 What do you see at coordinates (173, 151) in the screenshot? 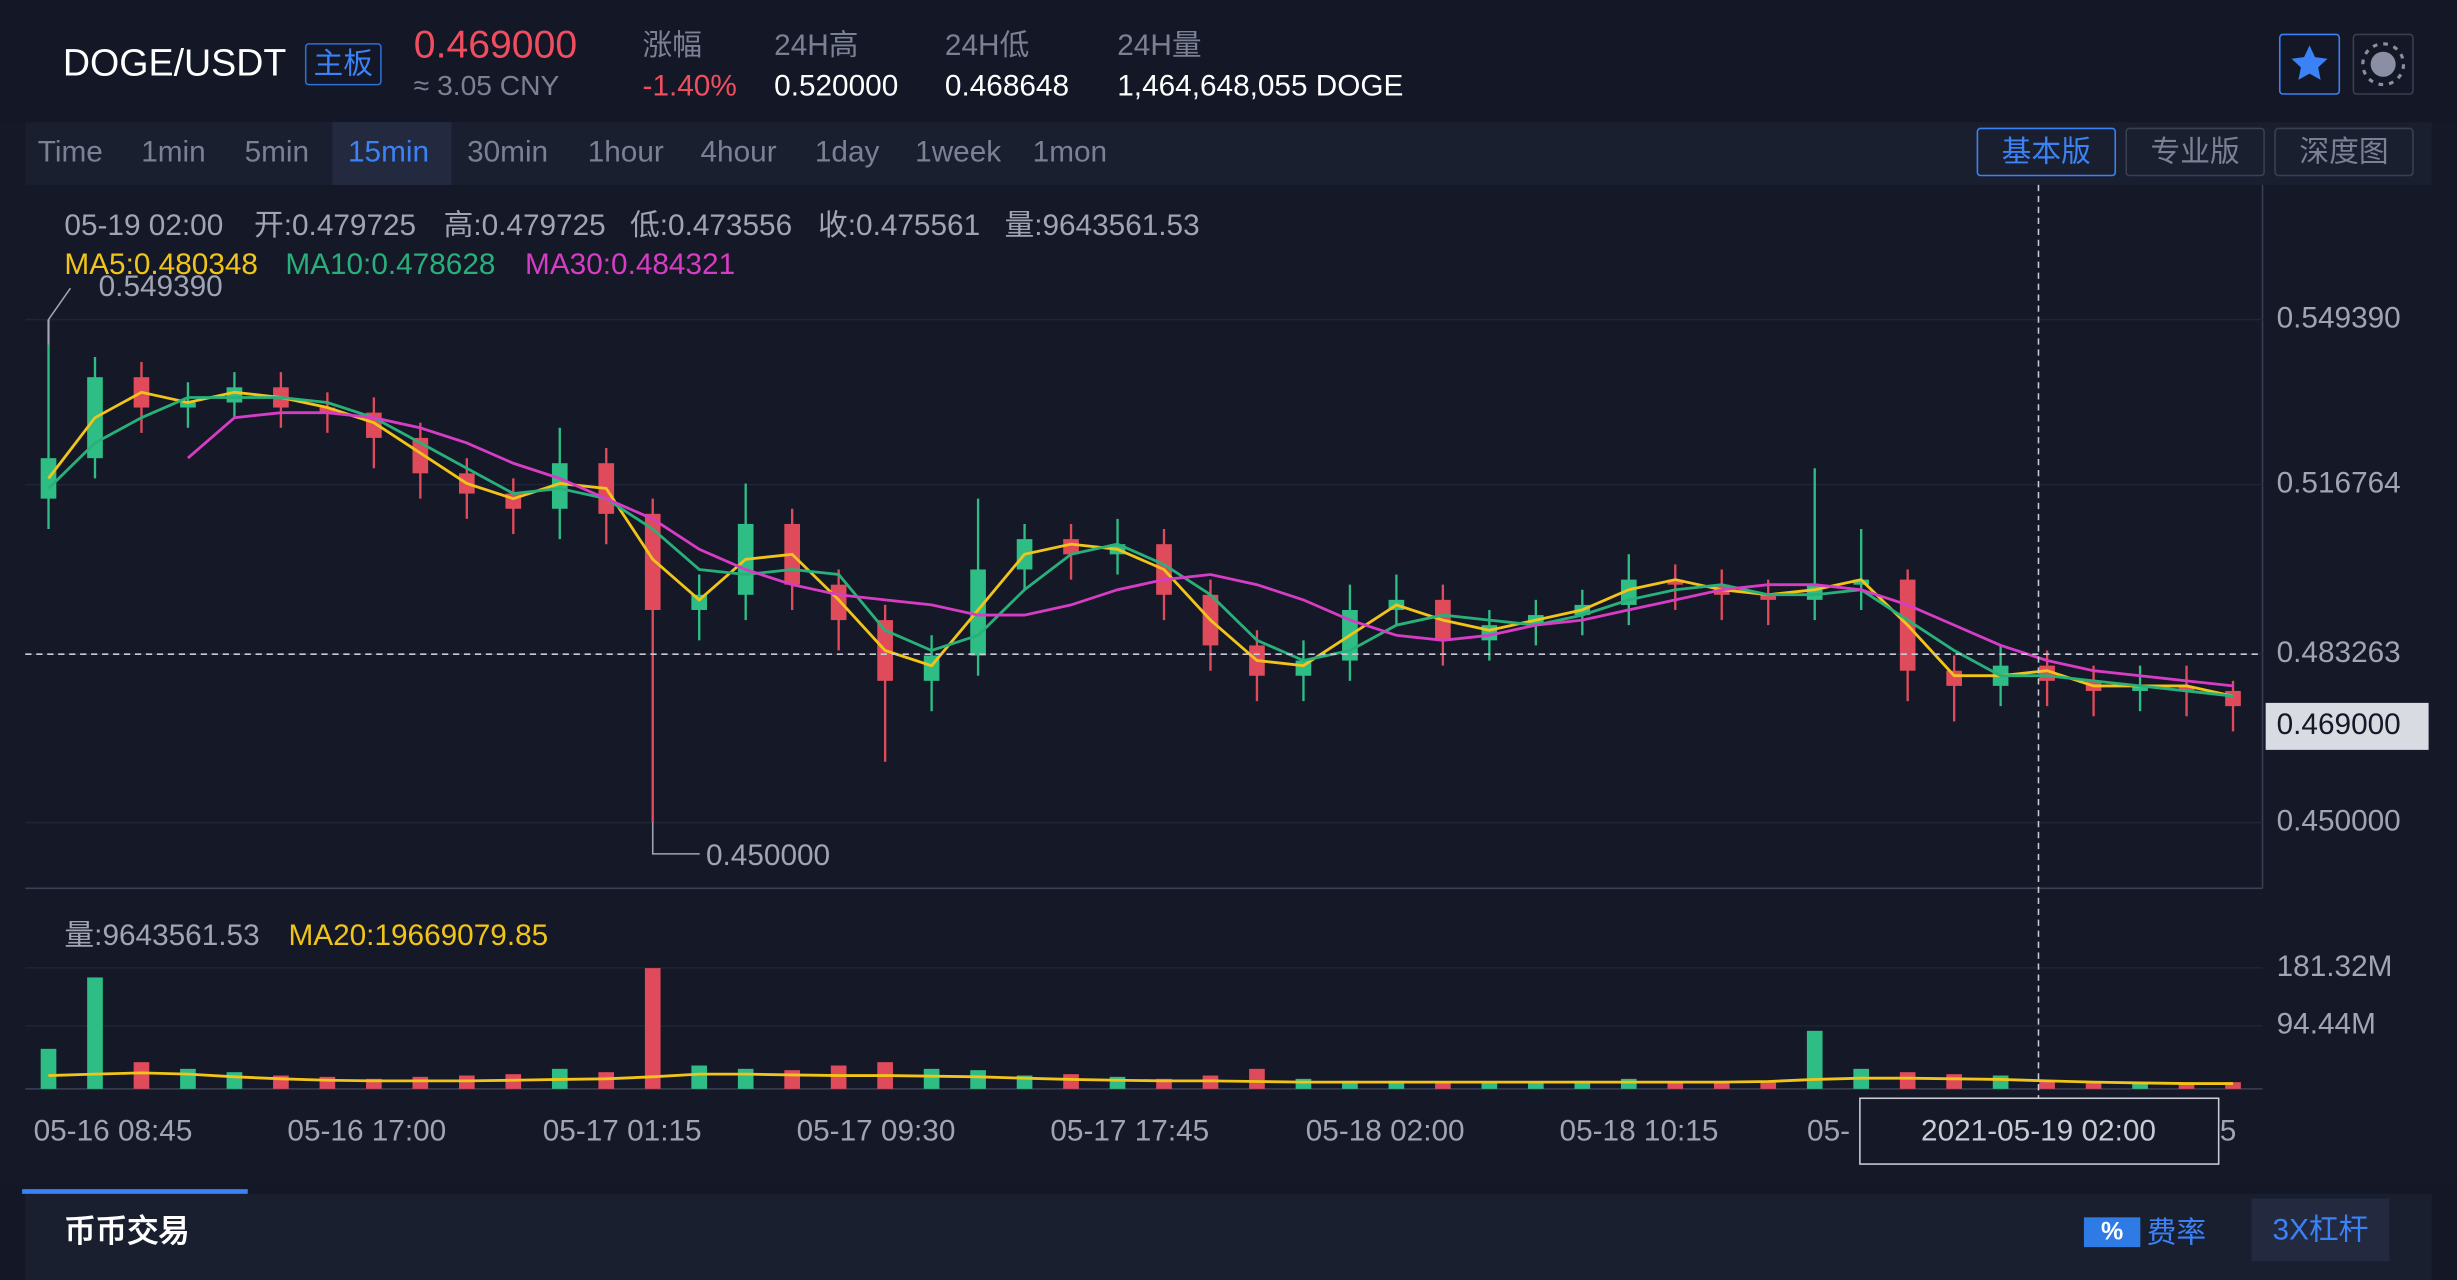
I see `interval: 1min` at bounding box center [173, 151].